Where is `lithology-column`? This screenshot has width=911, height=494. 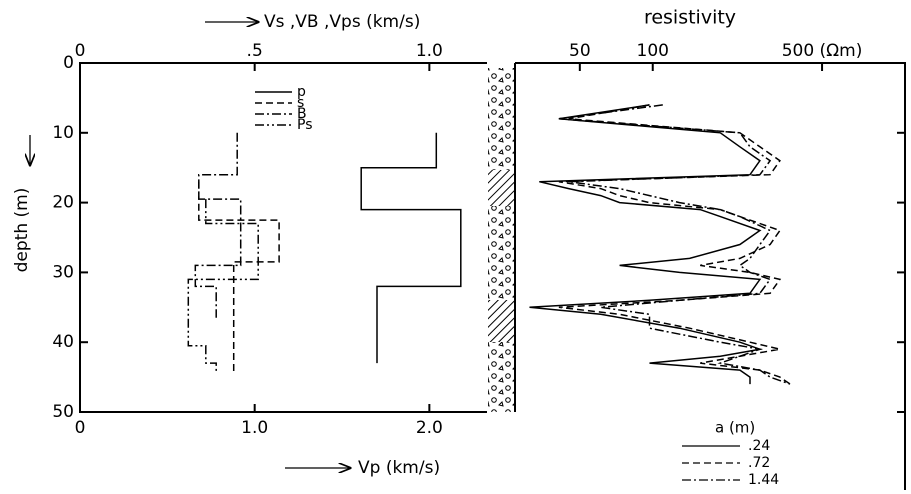 lithology-column is located at coordinates (502, 237).